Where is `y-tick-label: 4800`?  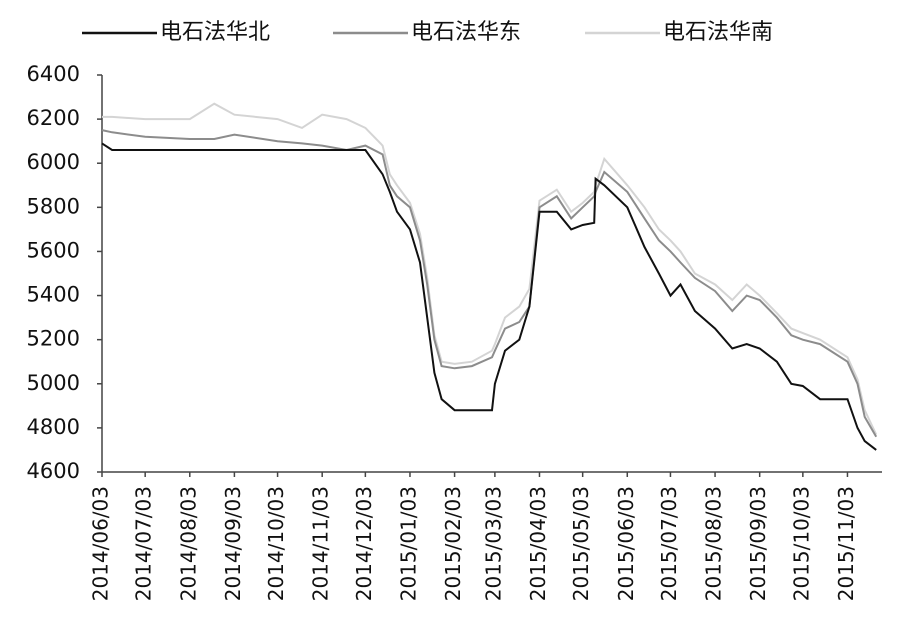
y-tick-label: 4800 is located at coordinates (53, 427).